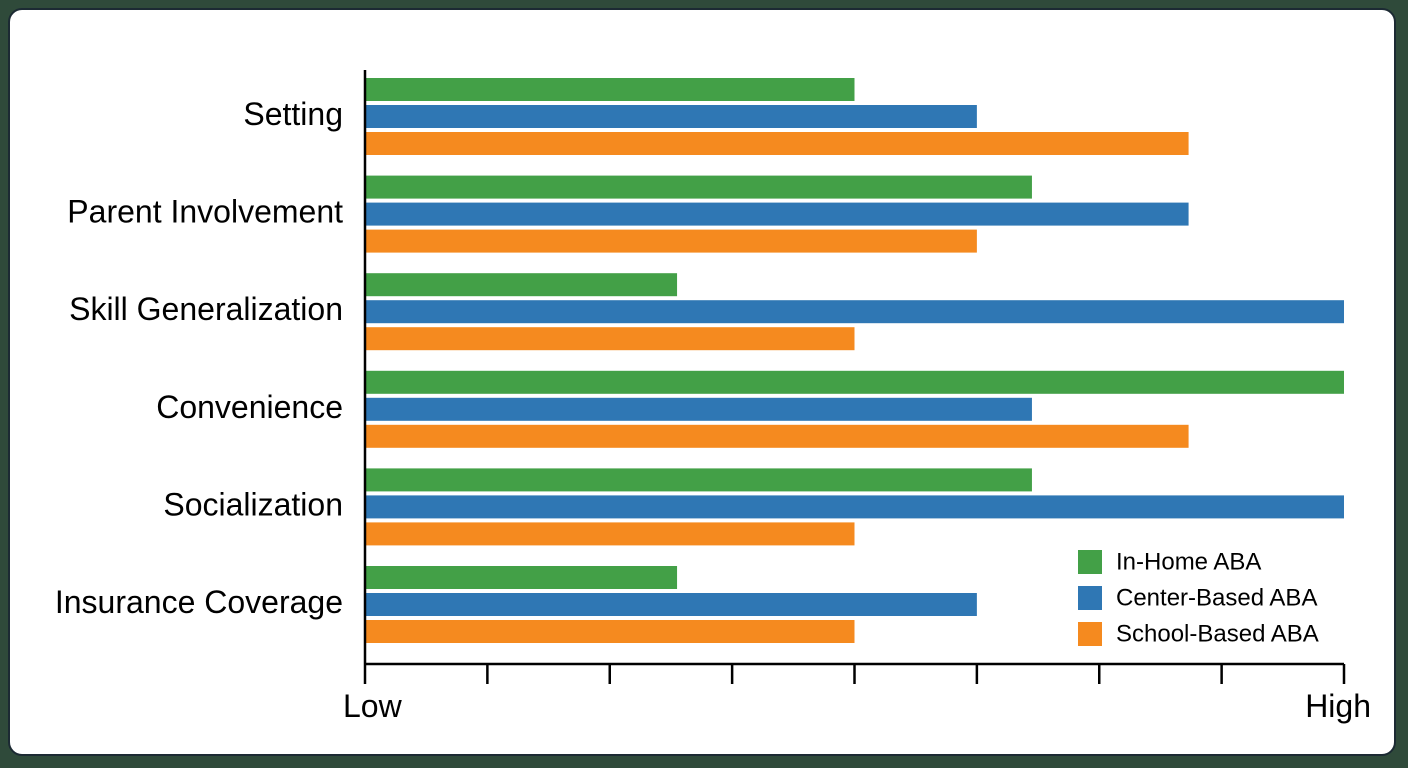  Describe the element at coordinates (698, 187) in the screenshot. I see `bar-parent-involvement-in-home-aba` at that location.